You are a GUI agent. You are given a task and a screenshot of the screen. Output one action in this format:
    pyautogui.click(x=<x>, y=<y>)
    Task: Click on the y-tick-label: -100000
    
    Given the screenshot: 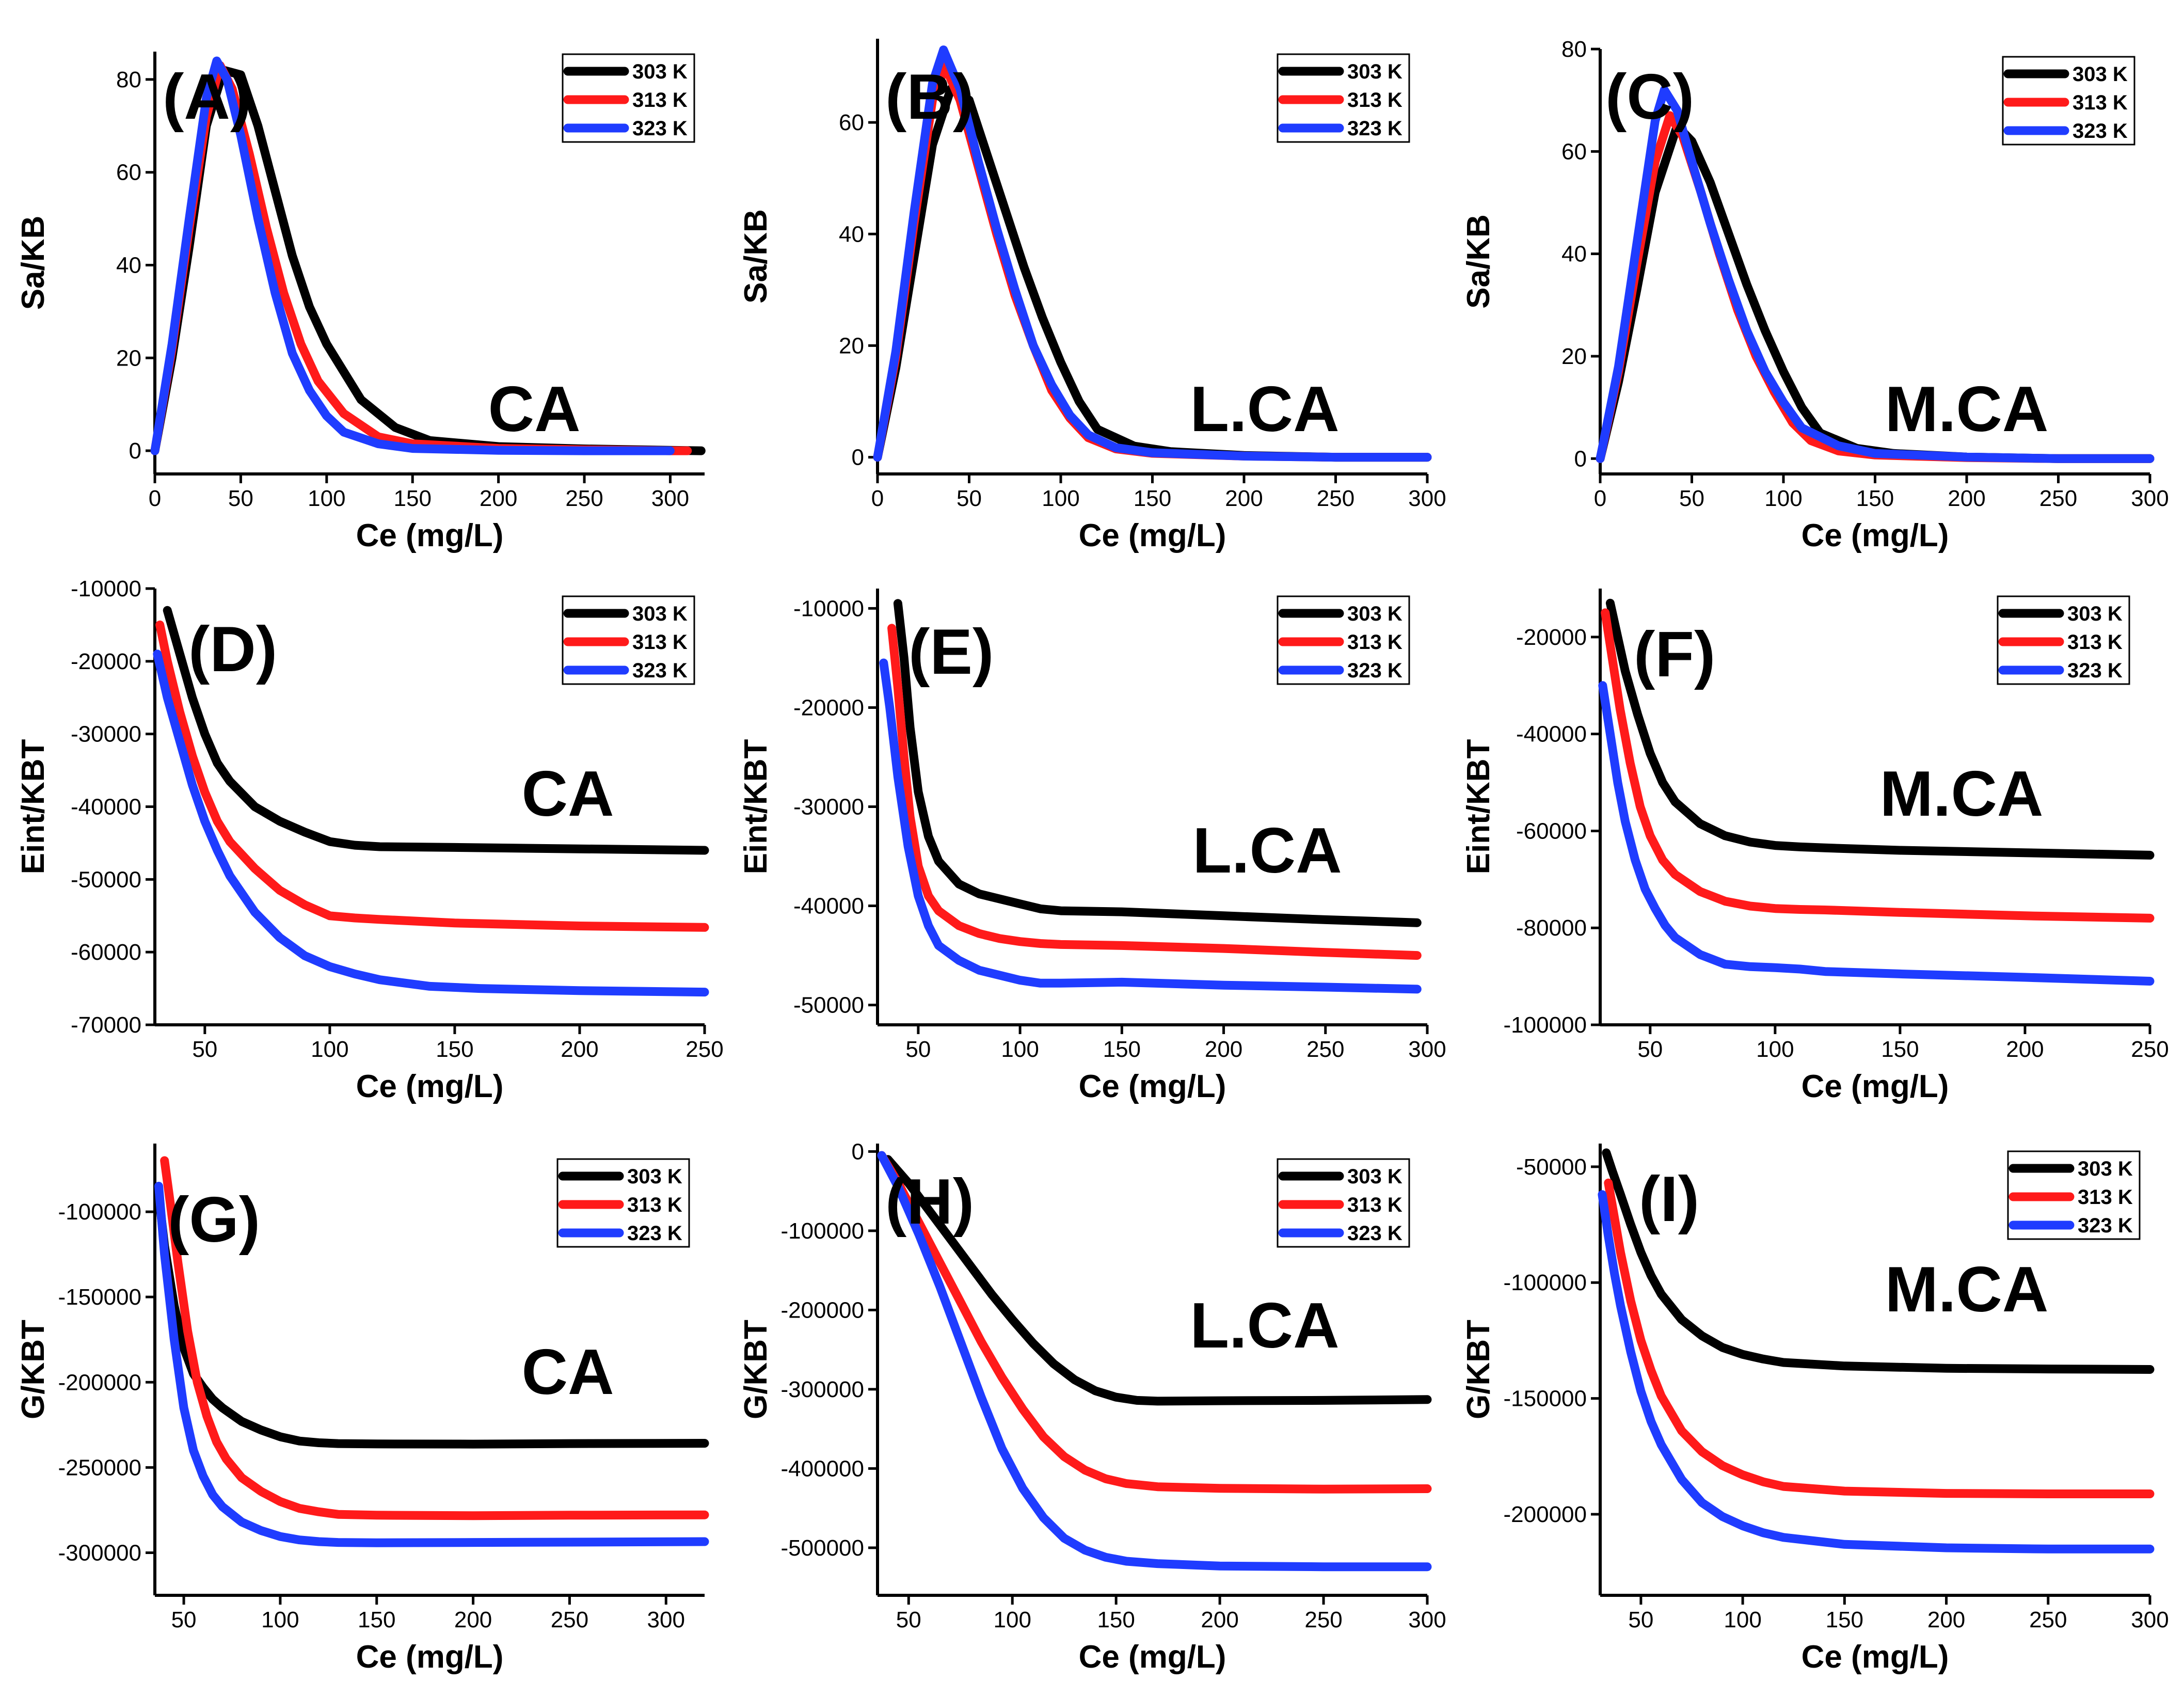 What is the action you would take?
    pyautogui.click(x=1545, y=1025)
    